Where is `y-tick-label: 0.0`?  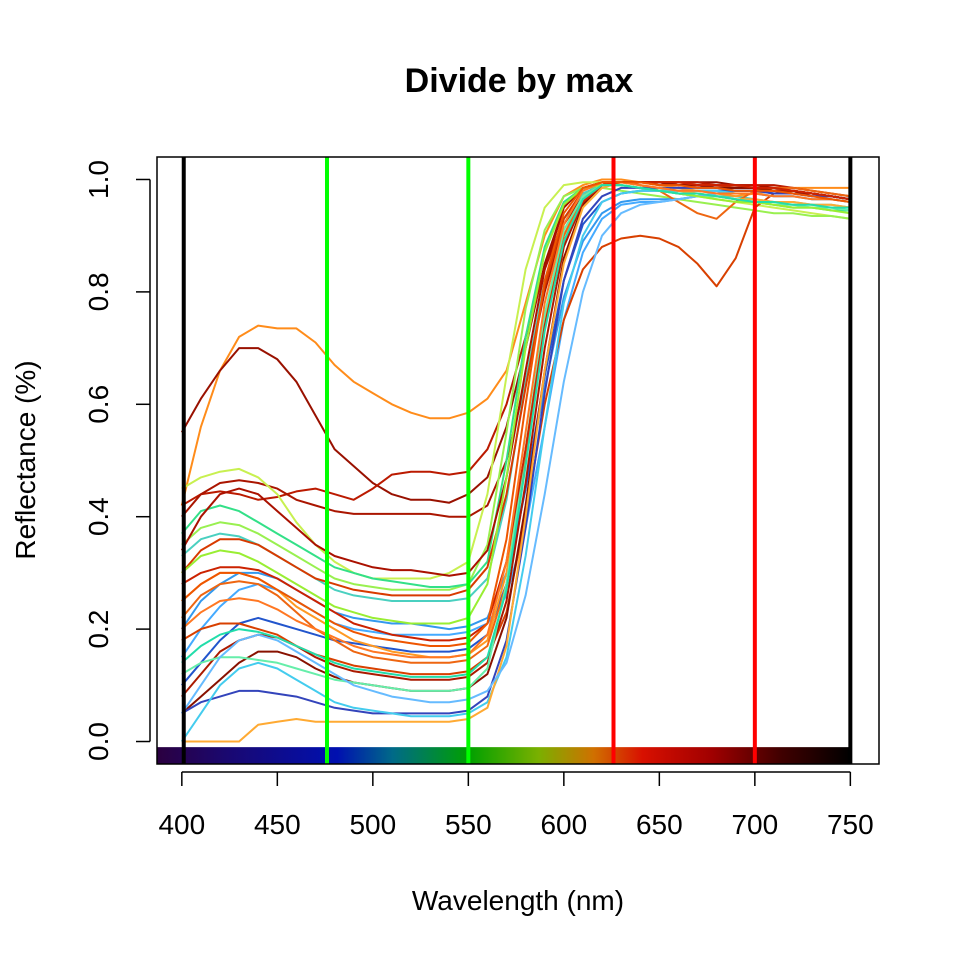
y-tick-label: 0.0 is located at coordinates (98, 741).